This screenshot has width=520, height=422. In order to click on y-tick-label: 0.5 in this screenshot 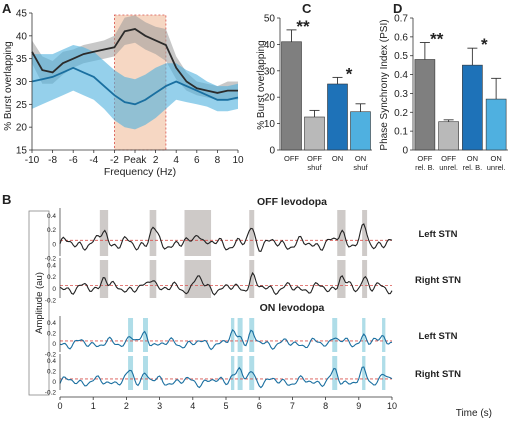, I will do `click(401, 56)`.